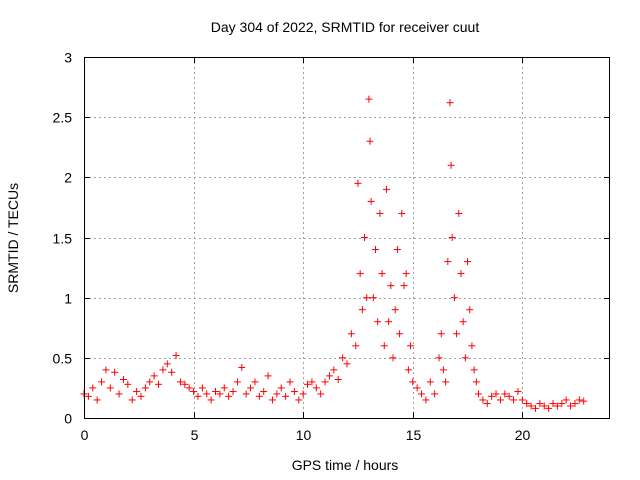 The image size is (640, 480). What do you see at coordinates (523, 435) in the screenshot?
I see `x-tick-label: 20` at bounding box center [523, 435].